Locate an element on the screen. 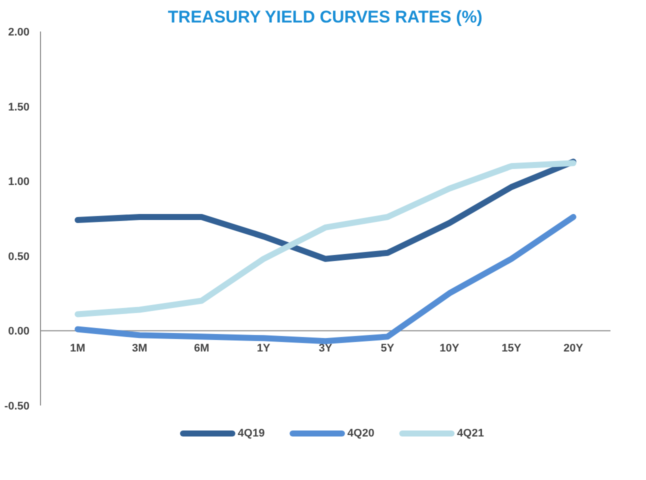 This screenshot has height=480, width=646. legend-label: 4Q20 is located at coordinates (360, 434).